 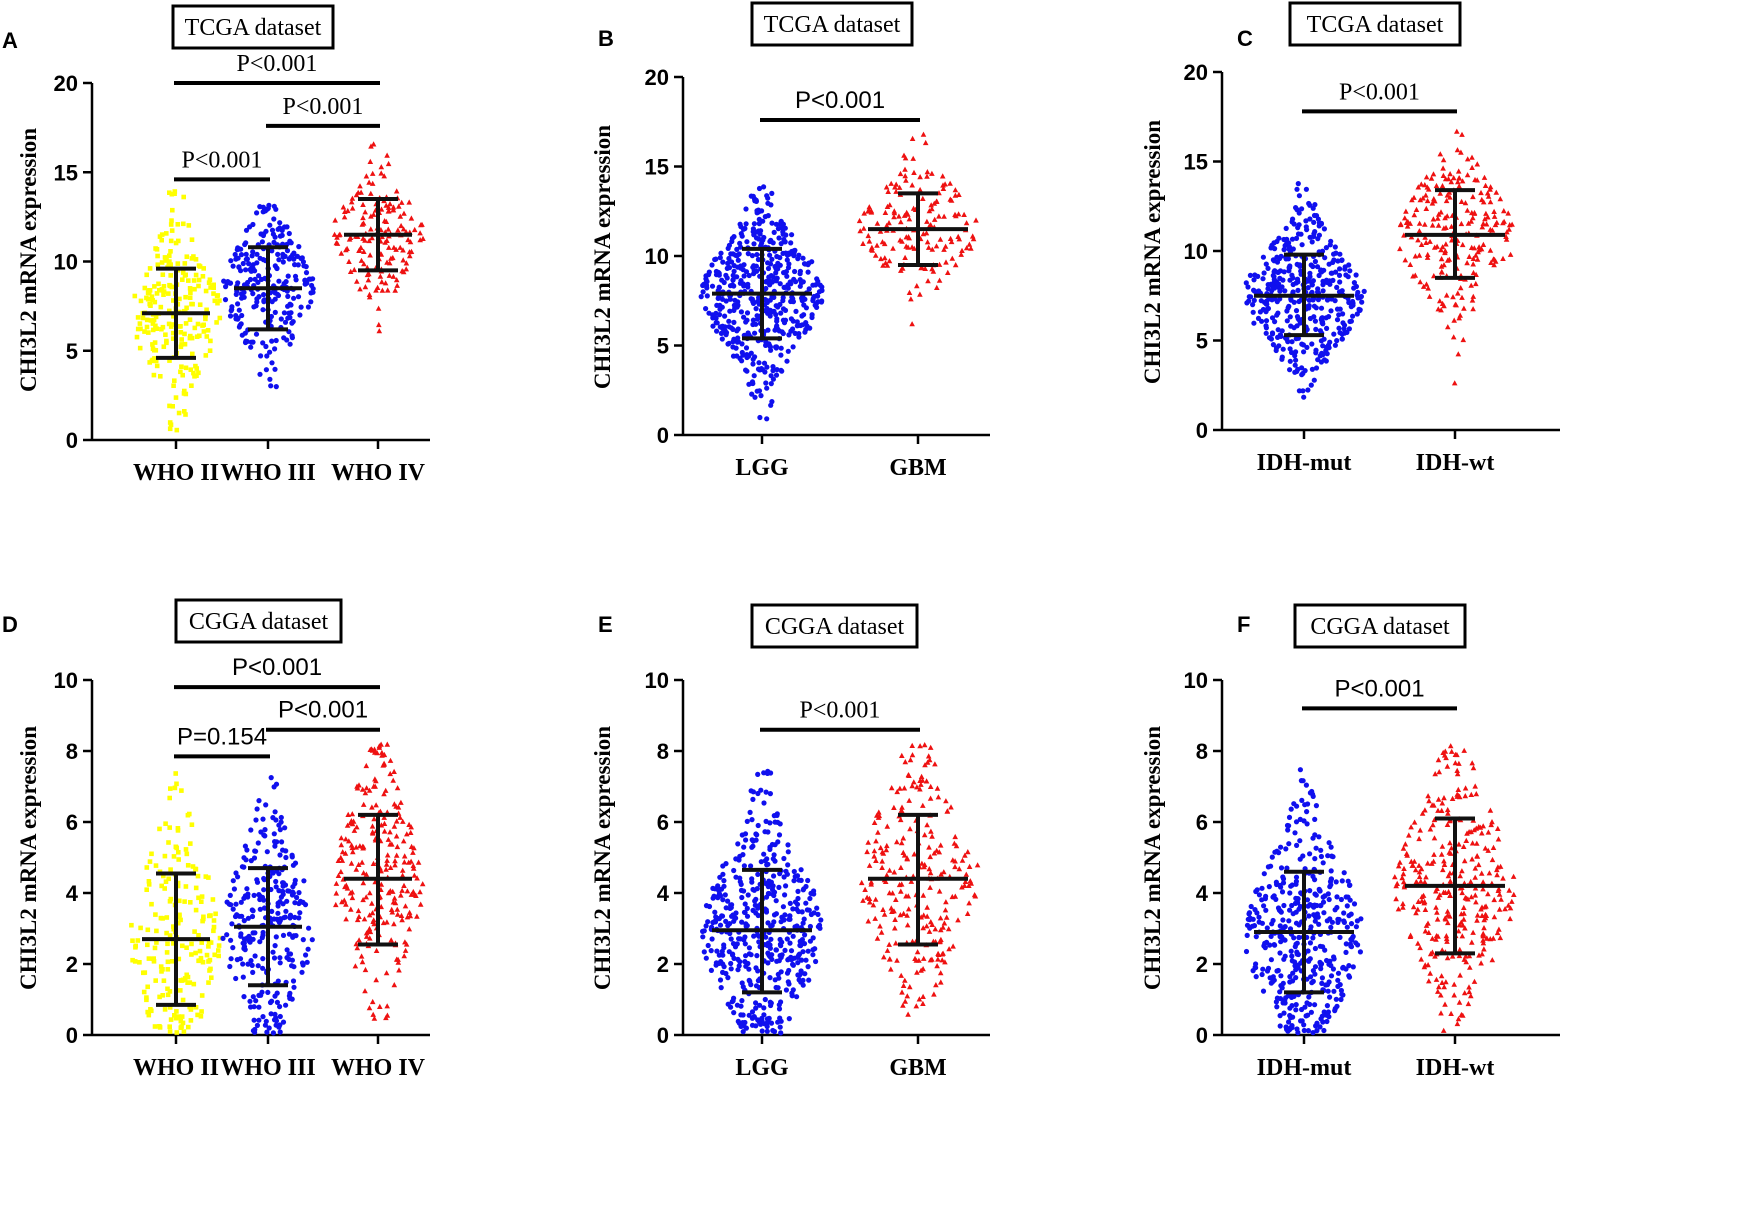 I want to click on x-category-label: WHO IV, so click(x=378, y=1068).